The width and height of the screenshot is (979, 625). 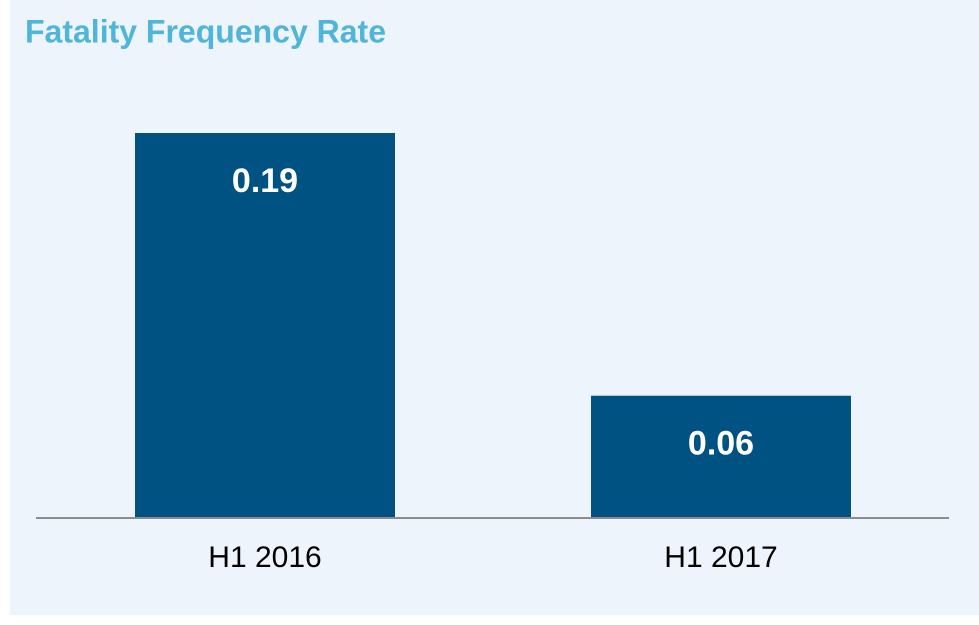 What do you see at coordinates (720, 557) in the screenshot?
I see `x-tick-label: H1 2017` at bounding box center [720, 557].